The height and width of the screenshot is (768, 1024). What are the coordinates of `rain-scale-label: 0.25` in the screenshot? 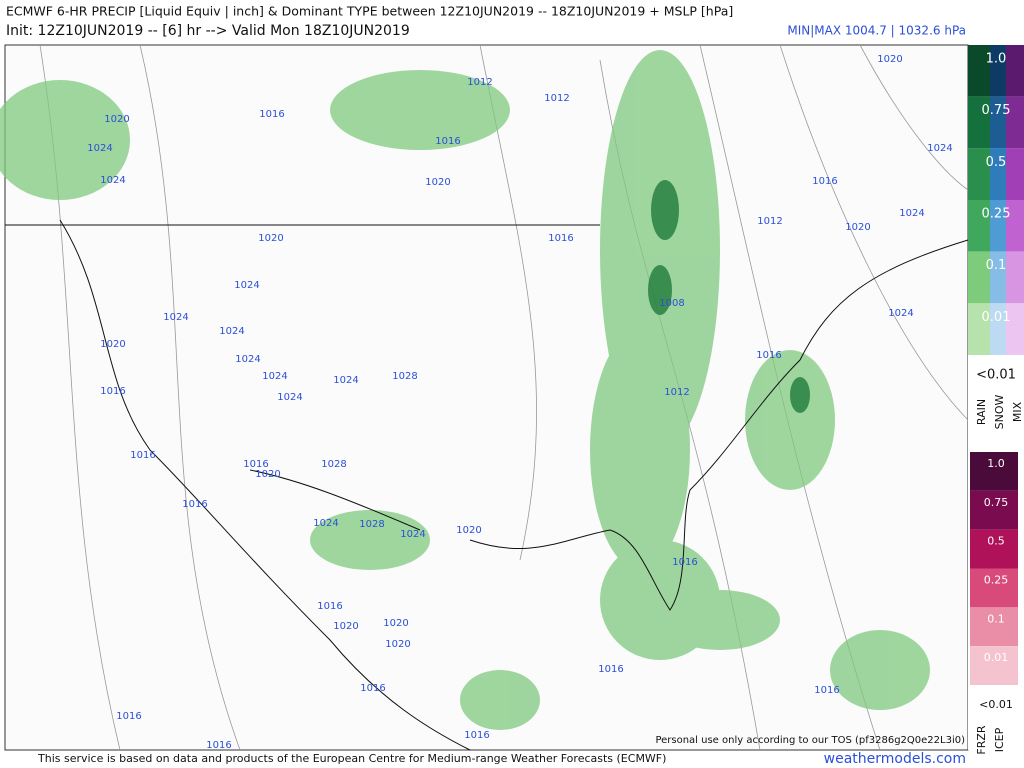 It's located at (996, 214).